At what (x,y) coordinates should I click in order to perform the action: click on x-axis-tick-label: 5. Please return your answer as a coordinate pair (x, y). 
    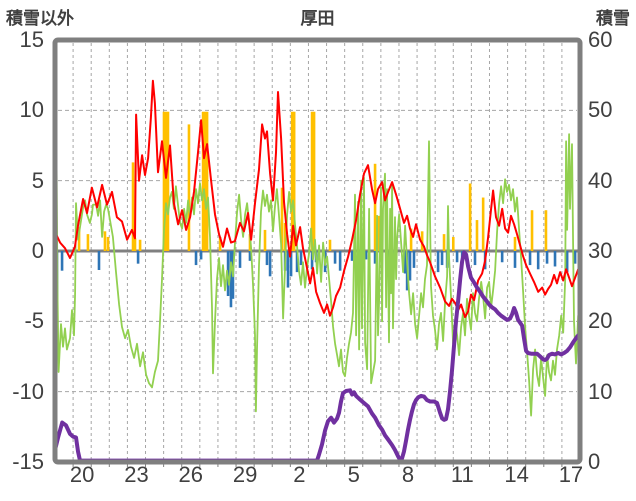
    Looking at the image, I should click on (353, 474).